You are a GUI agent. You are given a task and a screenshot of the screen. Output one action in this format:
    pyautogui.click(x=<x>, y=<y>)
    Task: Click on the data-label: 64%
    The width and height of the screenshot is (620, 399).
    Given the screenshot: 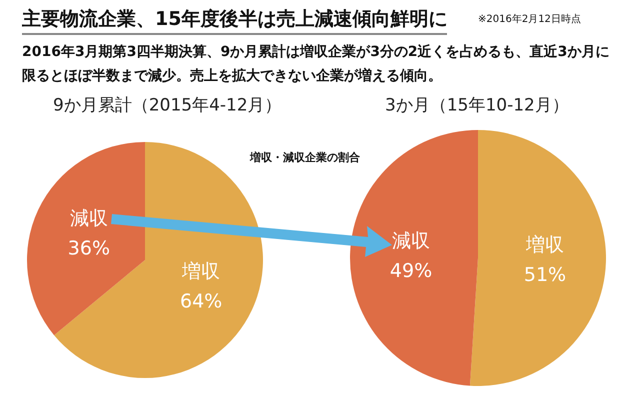 What is the action you would take?
    pyautogui.click(x=201, y=301)
    